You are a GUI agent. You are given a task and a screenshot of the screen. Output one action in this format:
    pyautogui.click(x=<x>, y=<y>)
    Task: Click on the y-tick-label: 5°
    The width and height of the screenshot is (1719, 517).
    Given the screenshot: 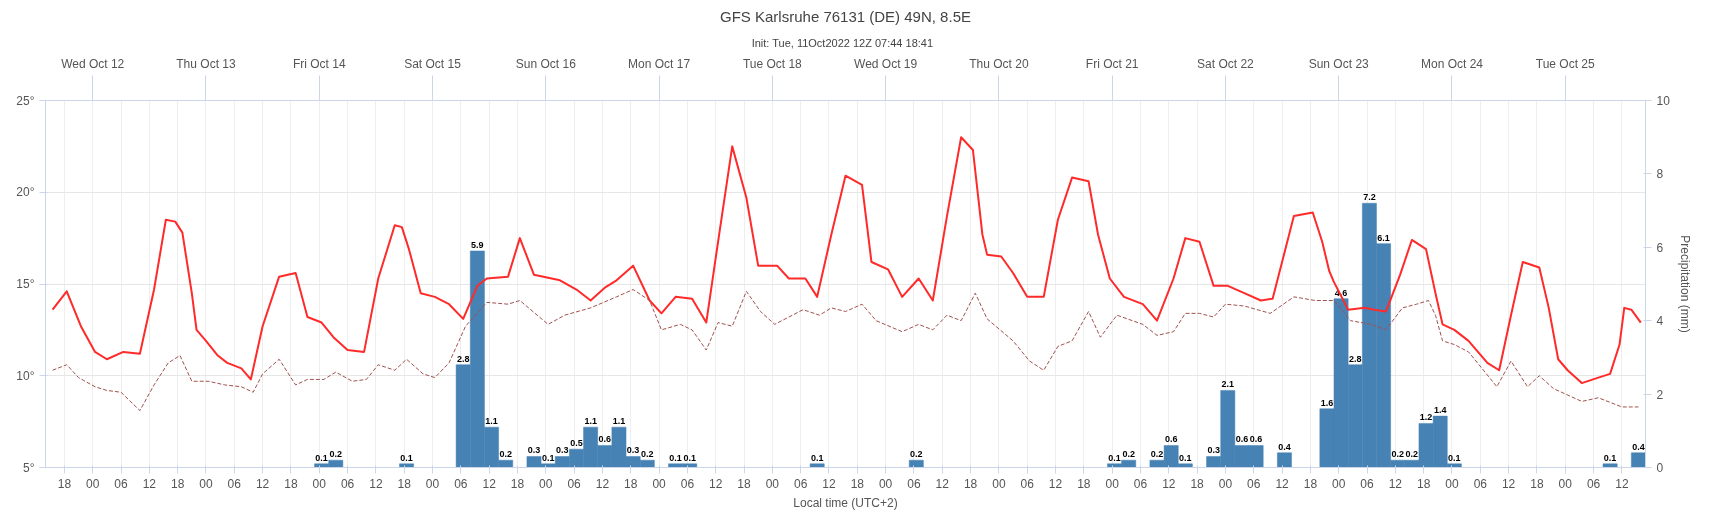 What is the action you would take?
    pyautogui.click(x=29, y=467)
    